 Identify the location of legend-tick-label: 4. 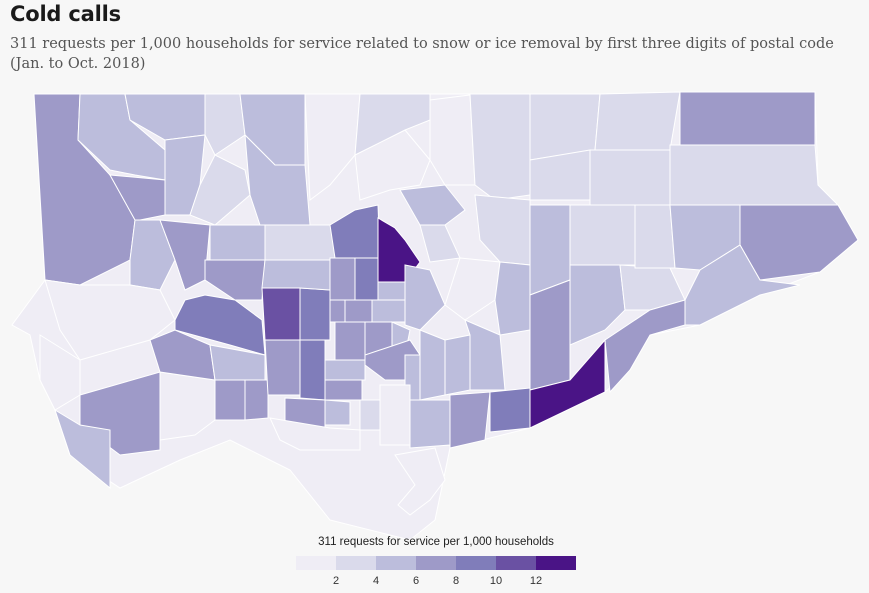
(376, 581).